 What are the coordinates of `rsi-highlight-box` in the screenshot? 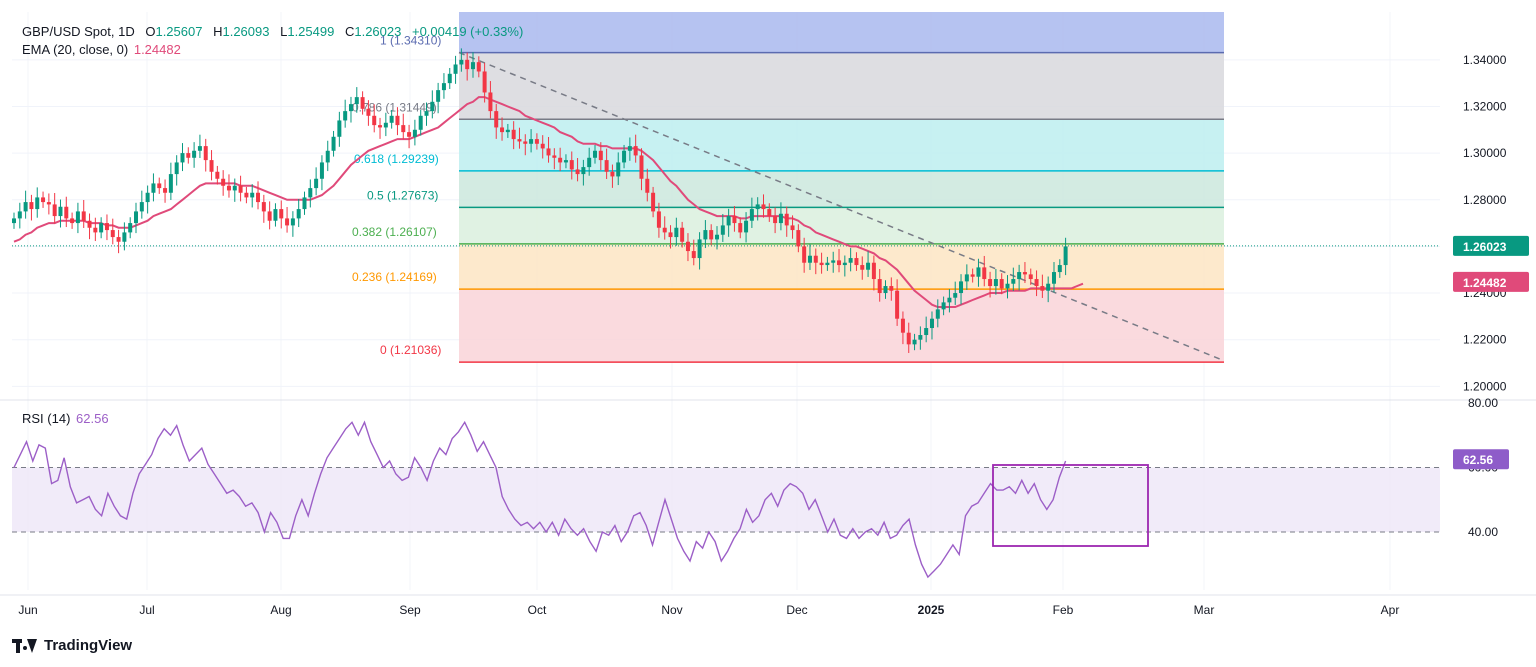 It's located at (1070, 505).